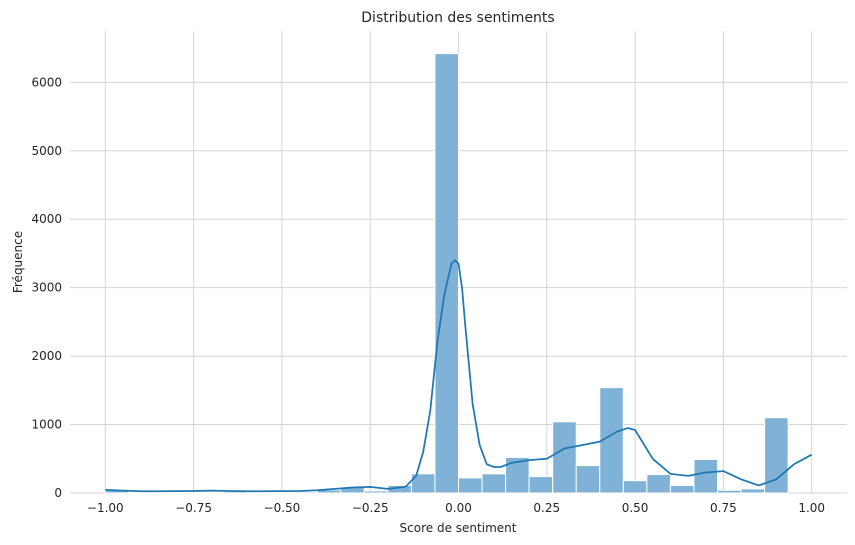  What do you see at coordinates (46, 356) in the screenshot?
I see `y-tick-label: 2000` at bounding box center [46, 356].